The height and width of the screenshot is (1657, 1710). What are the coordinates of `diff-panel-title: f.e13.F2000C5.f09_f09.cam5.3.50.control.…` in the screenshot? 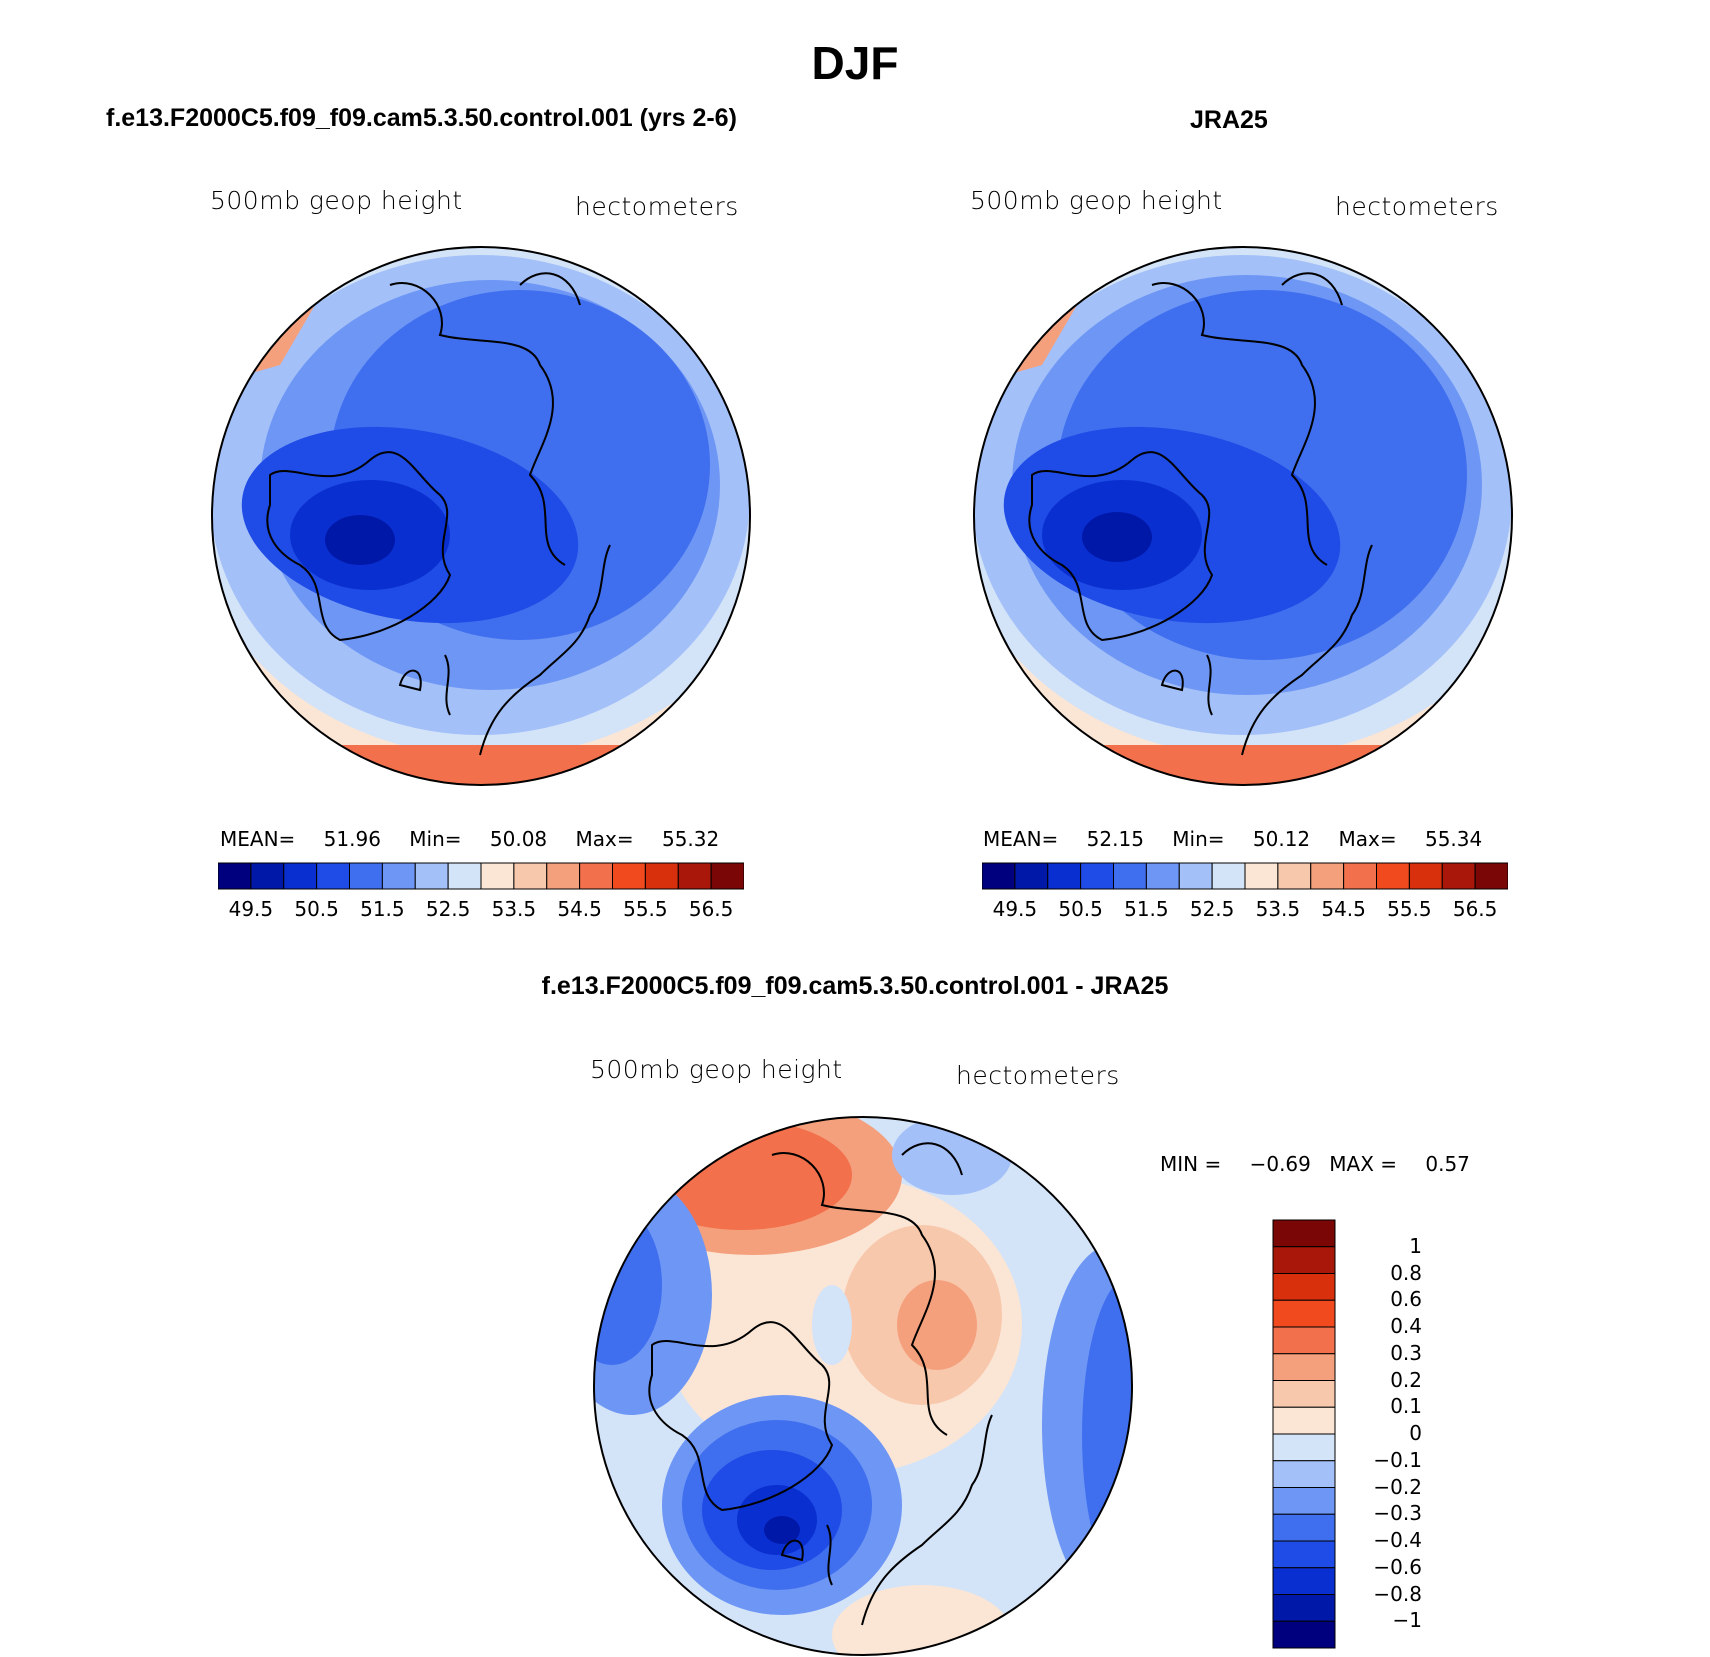 It's located at (855, 986).